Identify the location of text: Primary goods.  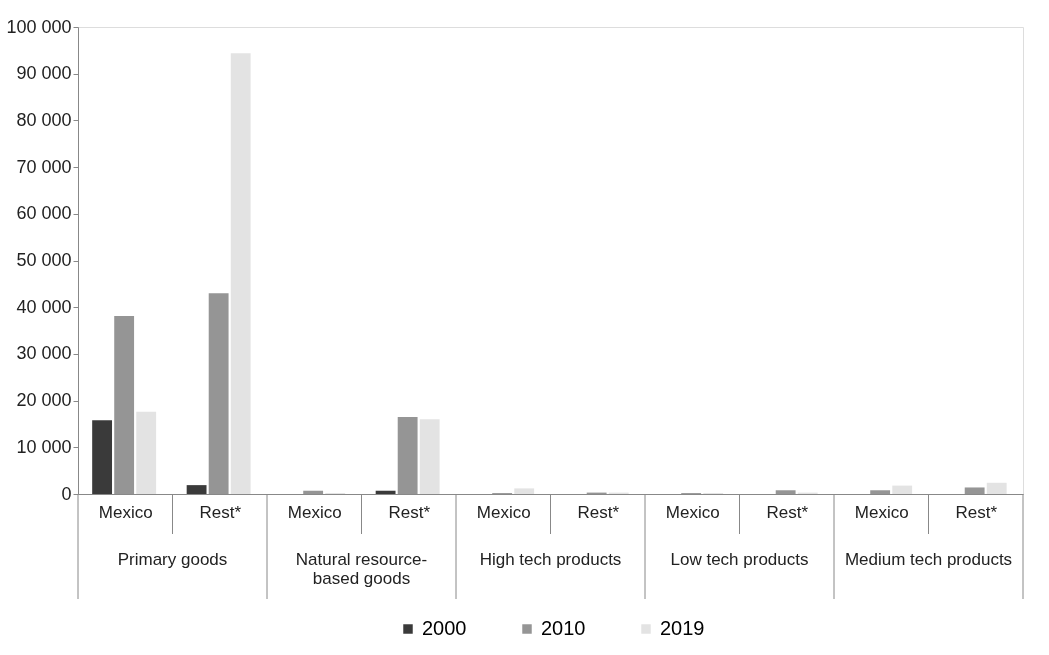
(172, 559).